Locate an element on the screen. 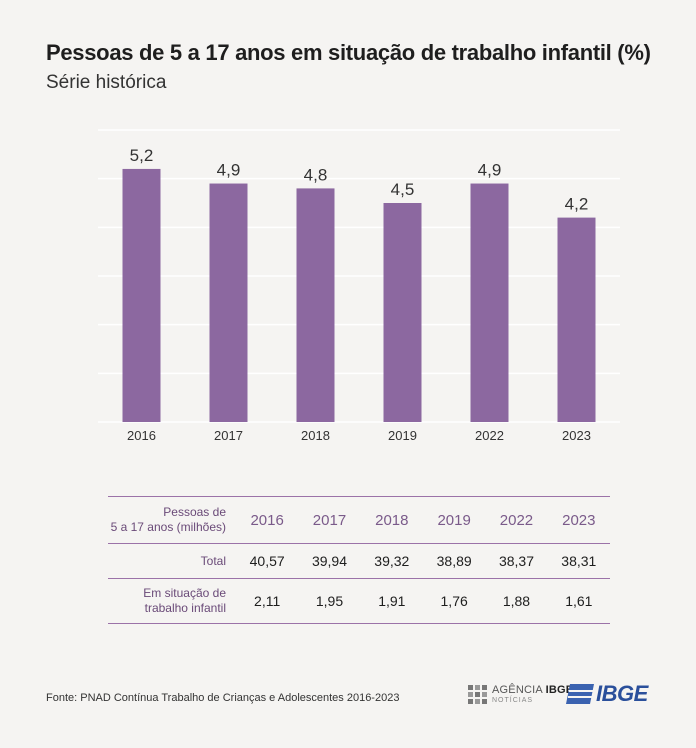  table-row-label: Em situação de trabalho infantil is located at coordinates (172, 601).